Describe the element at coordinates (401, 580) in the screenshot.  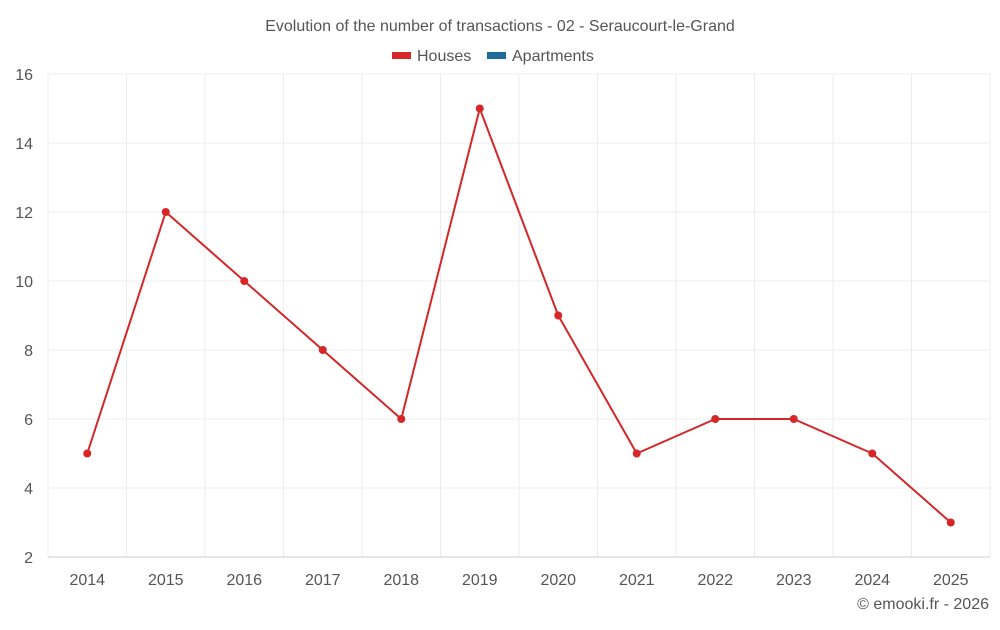
I see `x-tick-label-2018: 2018` at that location.